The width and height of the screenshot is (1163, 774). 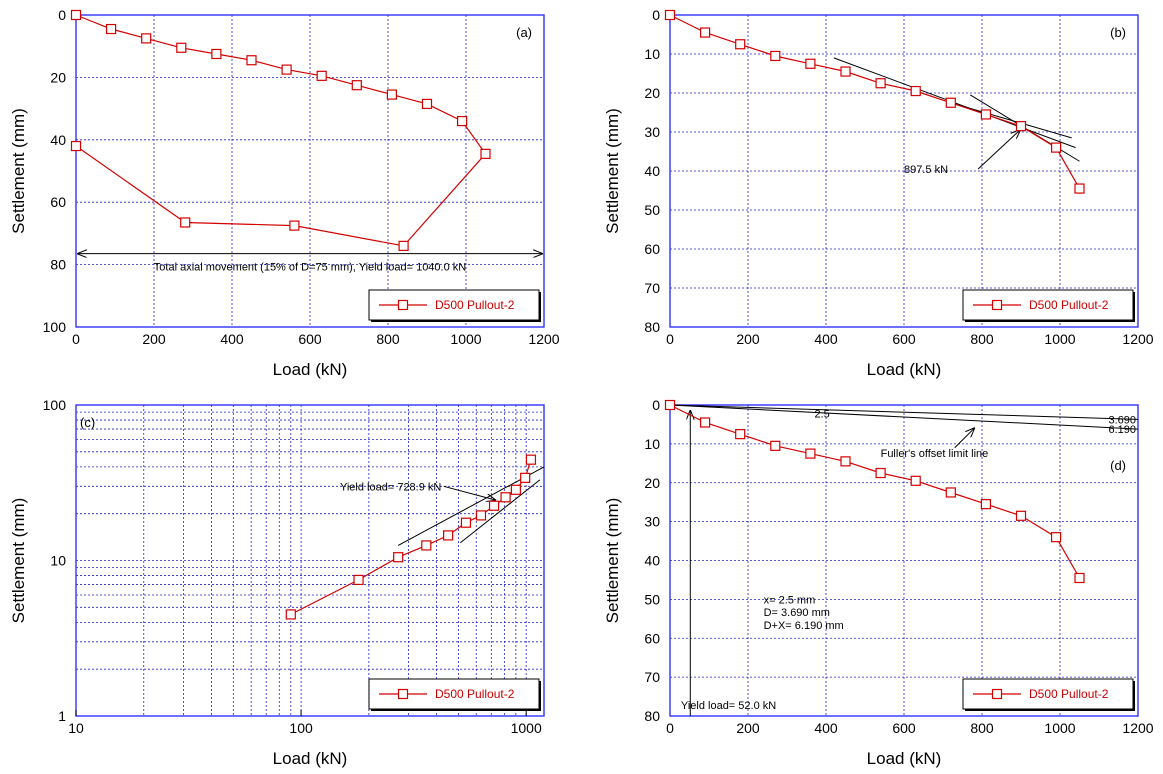 What do you see at coordinates (310, 339) in the screenshot?
I see `x-tick-label: 600` at bounding box center [310, 339].